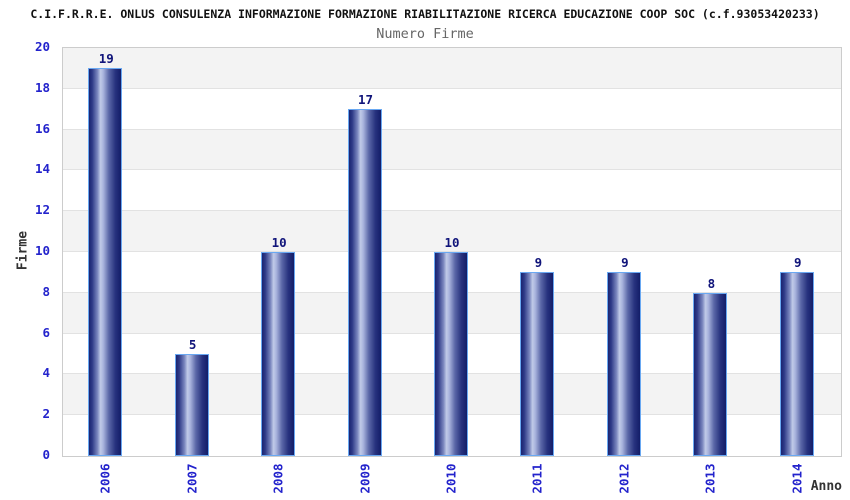 Image resolution: width=850 pixels, height=500 pixels. I want to click on x-tick-label-2008: 2008, so click(278, 478).